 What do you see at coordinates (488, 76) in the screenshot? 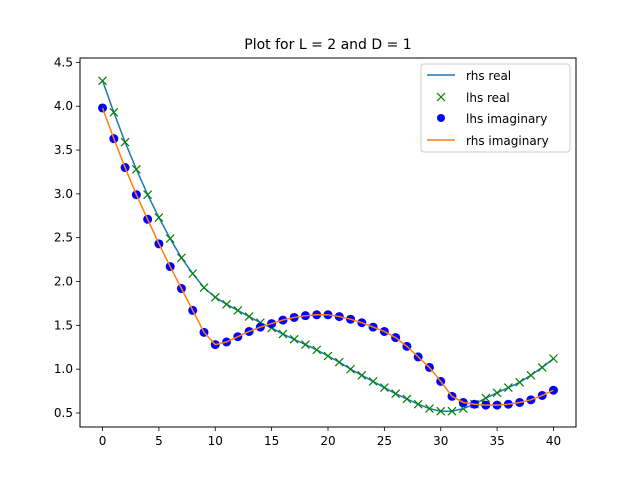
I see `legend-label-rhs-real: rhs real` at bounding box center [488, 76].